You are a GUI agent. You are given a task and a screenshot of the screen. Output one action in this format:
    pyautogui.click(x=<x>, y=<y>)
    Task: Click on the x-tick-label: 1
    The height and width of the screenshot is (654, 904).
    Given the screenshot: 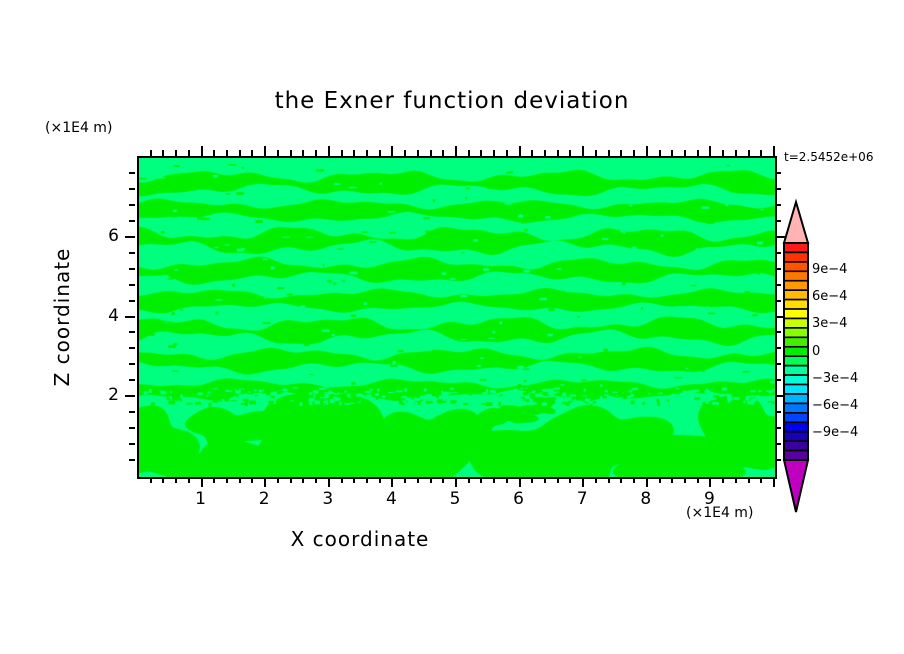 What is the action you would take?
    pyautogui.click(x=200, y=499)
    